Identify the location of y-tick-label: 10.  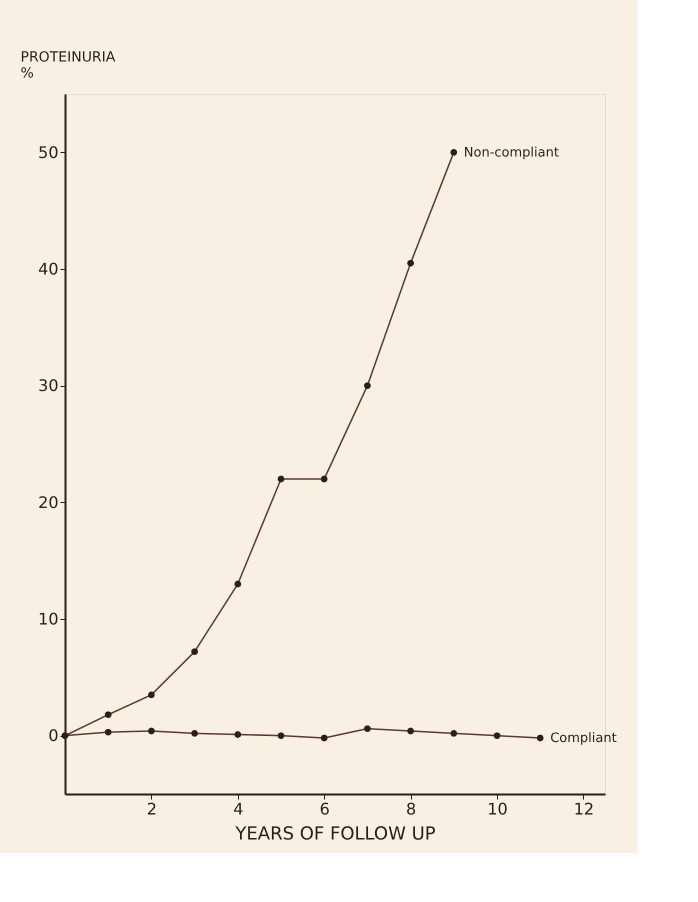
(48, 619).